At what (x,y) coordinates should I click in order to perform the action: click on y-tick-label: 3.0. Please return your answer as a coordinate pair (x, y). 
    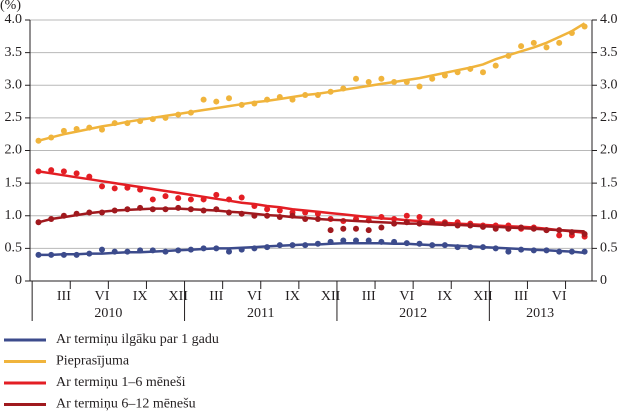
    Looking at the image, I should click on (14, 84).